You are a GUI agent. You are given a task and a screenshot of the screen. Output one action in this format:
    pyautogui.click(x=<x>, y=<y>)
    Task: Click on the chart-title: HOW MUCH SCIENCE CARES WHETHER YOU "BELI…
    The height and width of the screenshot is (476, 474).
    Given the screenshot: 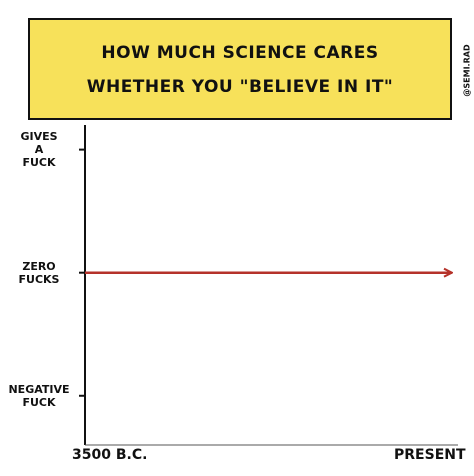 What is the action you would take?
    pyautogui.click(x=240, y=70)
    